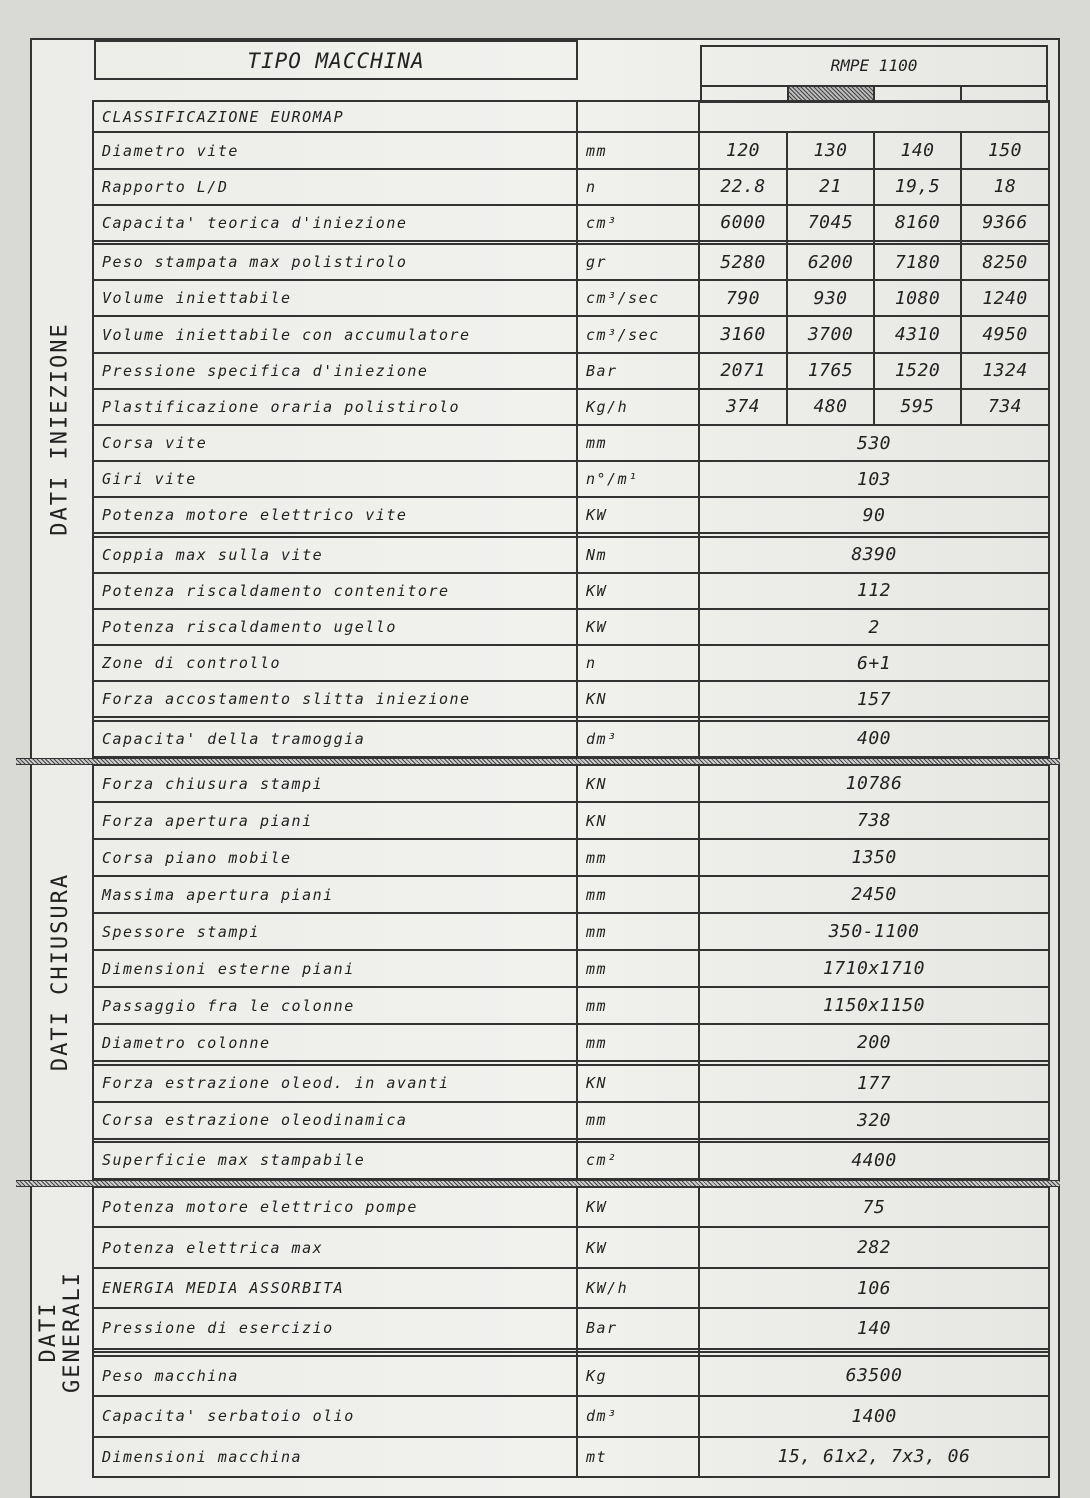 Image resolution: width=1090 pixels, height=1498 pixels. I want to click on spec-value: 400, so click(874, 739).